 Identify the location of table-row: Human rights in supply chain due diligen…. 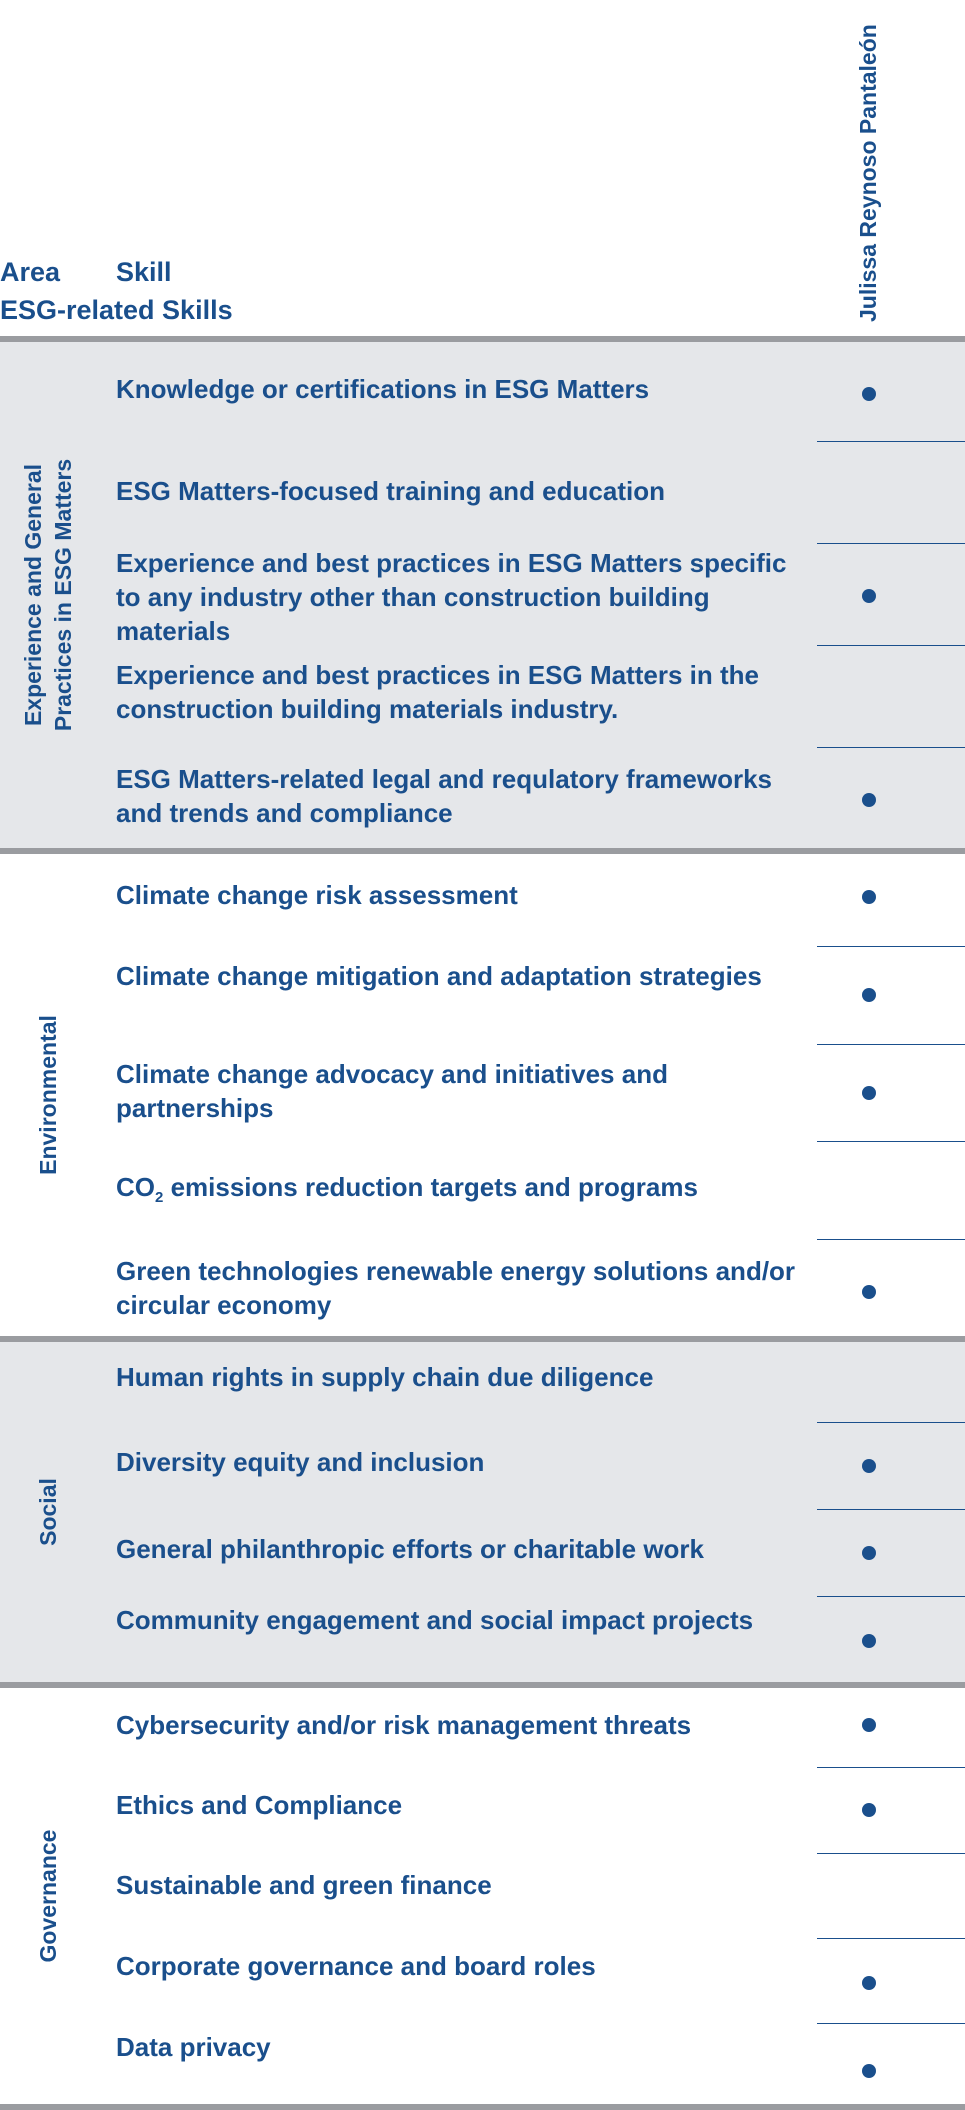
(482, 1382).